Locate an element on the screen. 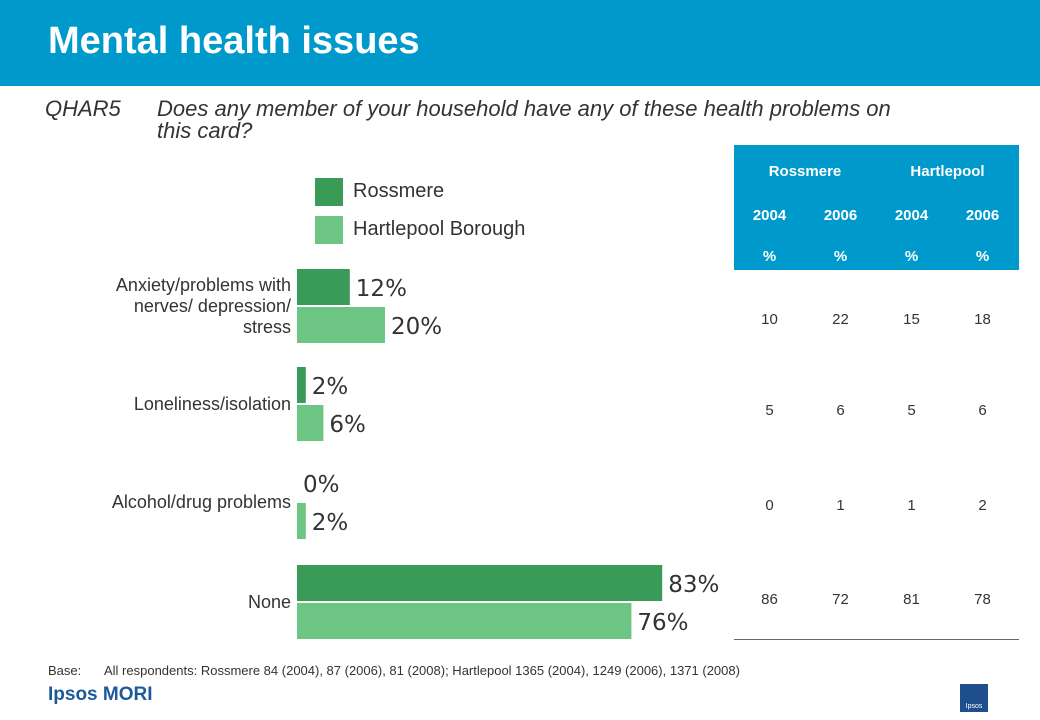 Image resolution: width=1040 pixels, height=720 pixels. table-cell: 0 is located at coordinates (769, 505).